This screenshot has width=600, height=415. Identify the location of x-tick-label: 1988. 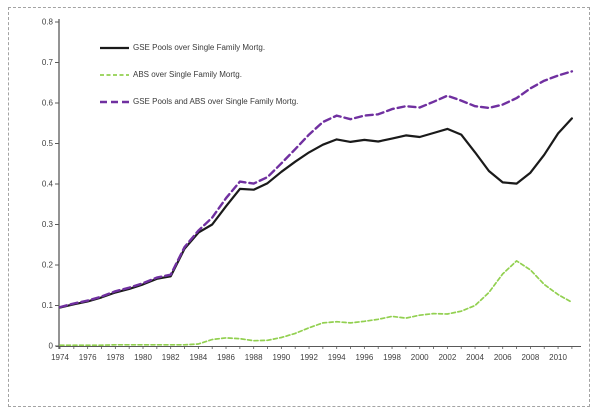
(254, 357).